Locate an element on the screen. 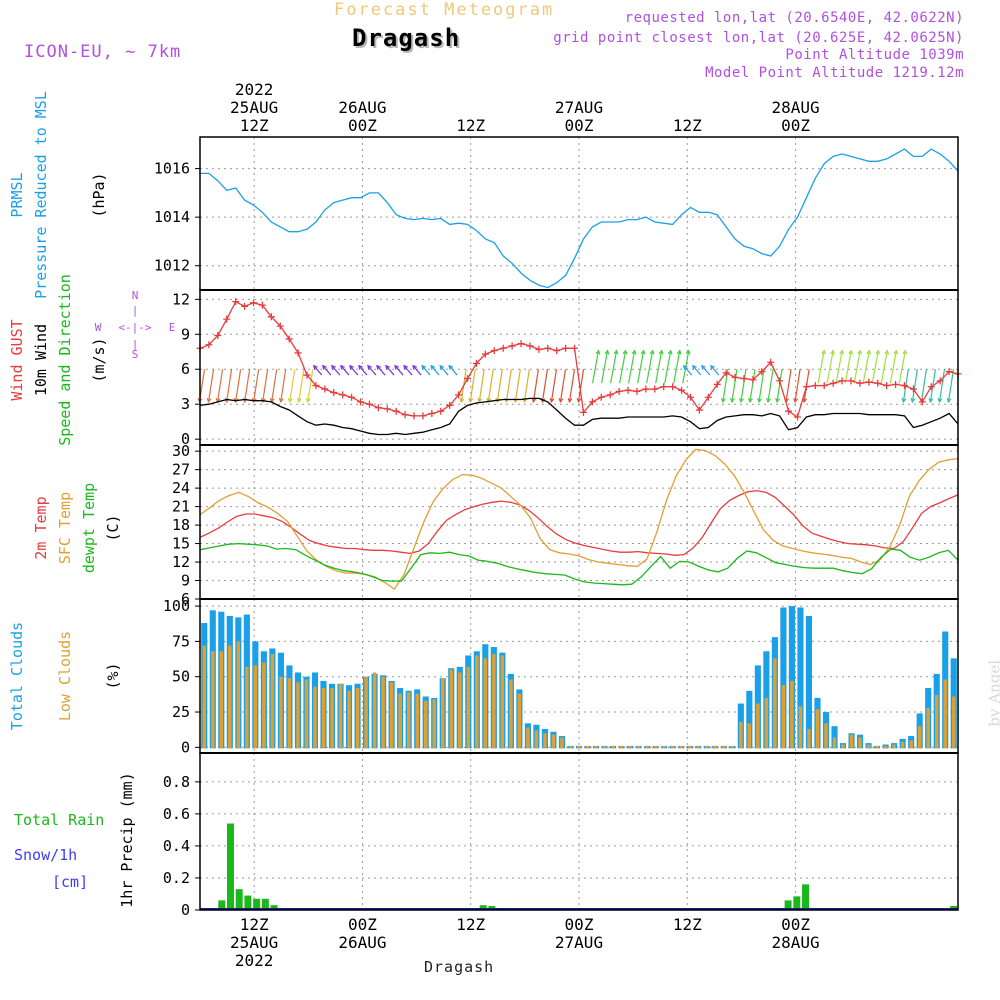 The height and width of the screenshot is (1000, 1000). wind-axis-label: 10m Wind is located at coordinates (41, 360).